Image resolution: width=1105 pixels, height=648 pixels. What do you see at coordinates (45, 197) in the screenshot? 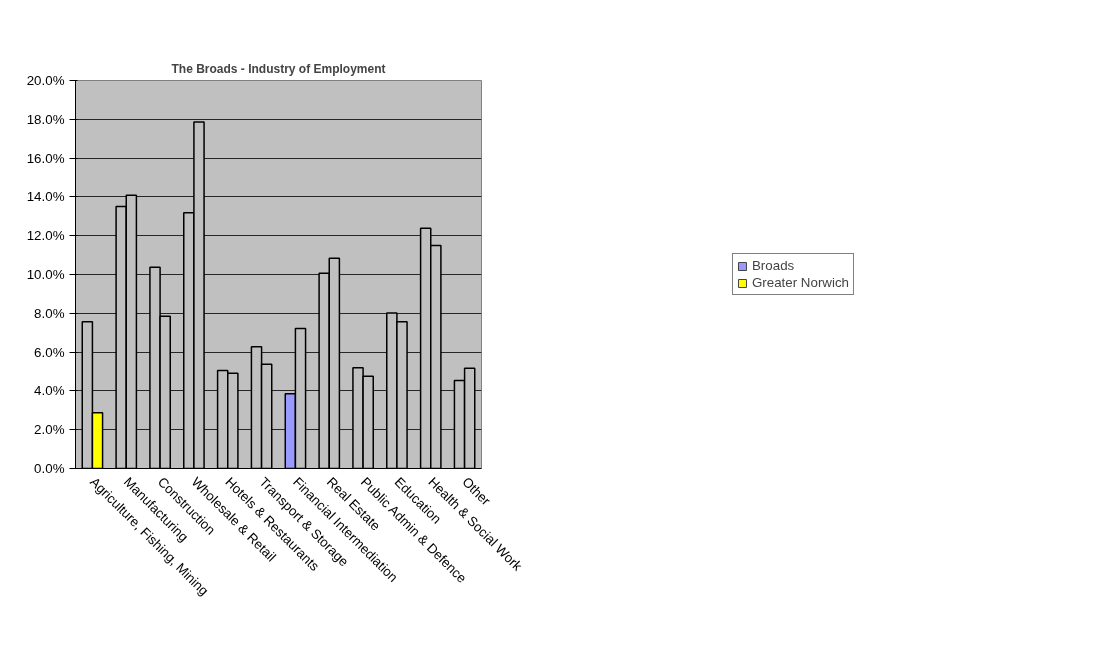
I see `y-tick-label: 14.0%` at bounding box center [45, 197].